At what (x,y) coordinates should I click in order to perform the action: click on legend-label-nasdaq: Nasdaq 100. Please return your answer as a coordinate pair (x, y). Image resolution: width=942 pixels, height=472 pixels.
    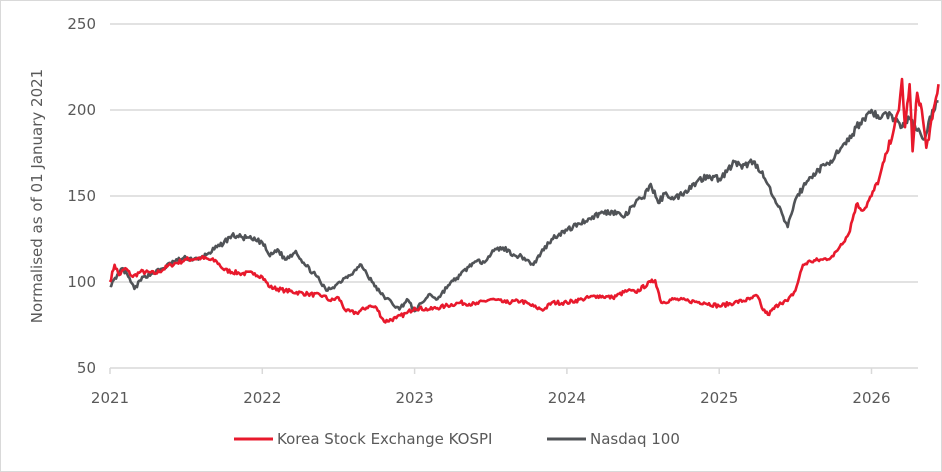
    Looking at the image, I should click on (635, 439).